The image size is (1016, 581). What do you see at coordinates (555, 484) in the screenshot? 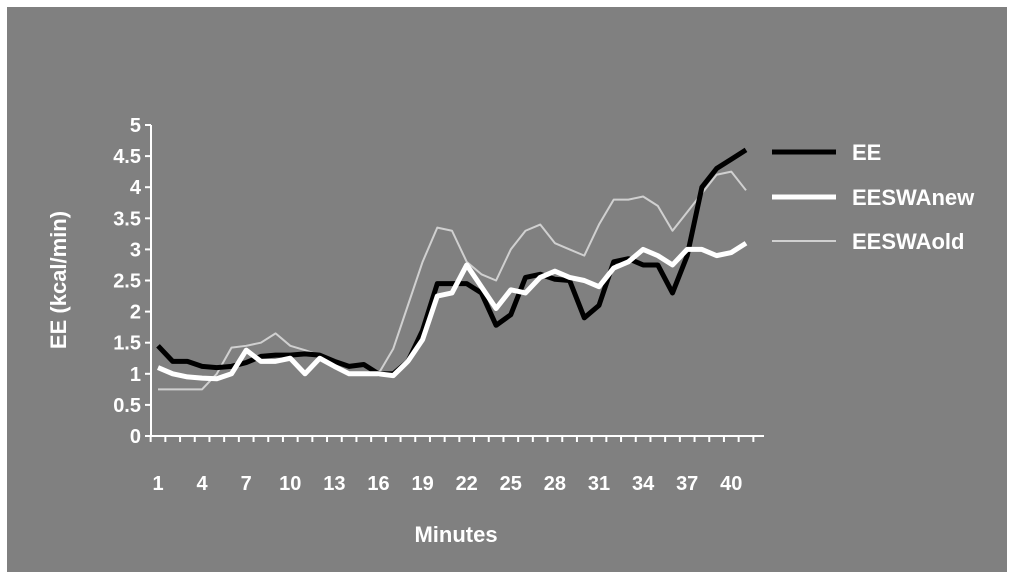
I see `x-tick-label: 28` at bounding box center [555, 484].